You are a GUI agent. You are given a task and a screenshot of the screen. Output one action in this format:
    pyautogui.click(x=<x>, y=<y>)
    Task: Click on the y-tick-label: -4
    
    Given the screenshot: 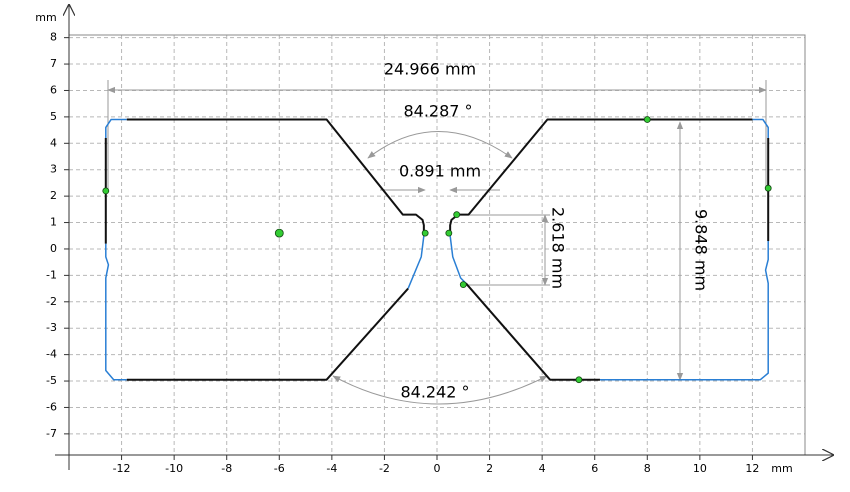 What is the action you would take?
    pyautogui.click(x=51, y=354)
    